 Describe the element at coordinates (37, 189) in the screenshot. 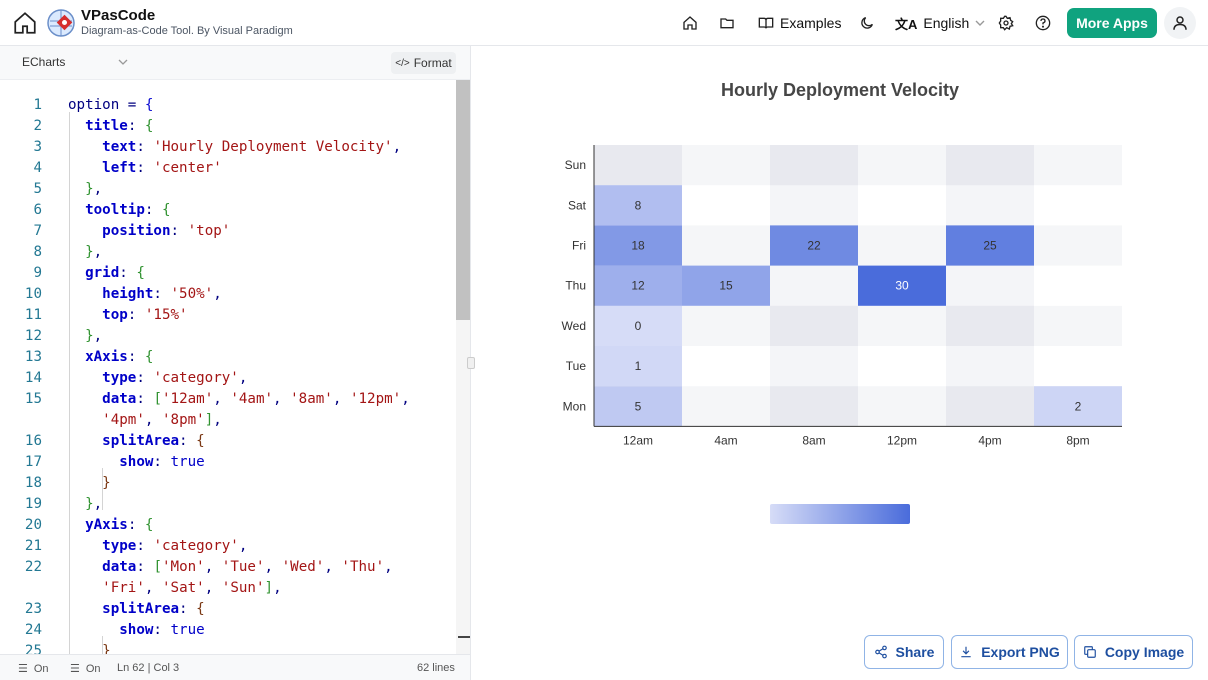

I see `line-number: 5` at that location.